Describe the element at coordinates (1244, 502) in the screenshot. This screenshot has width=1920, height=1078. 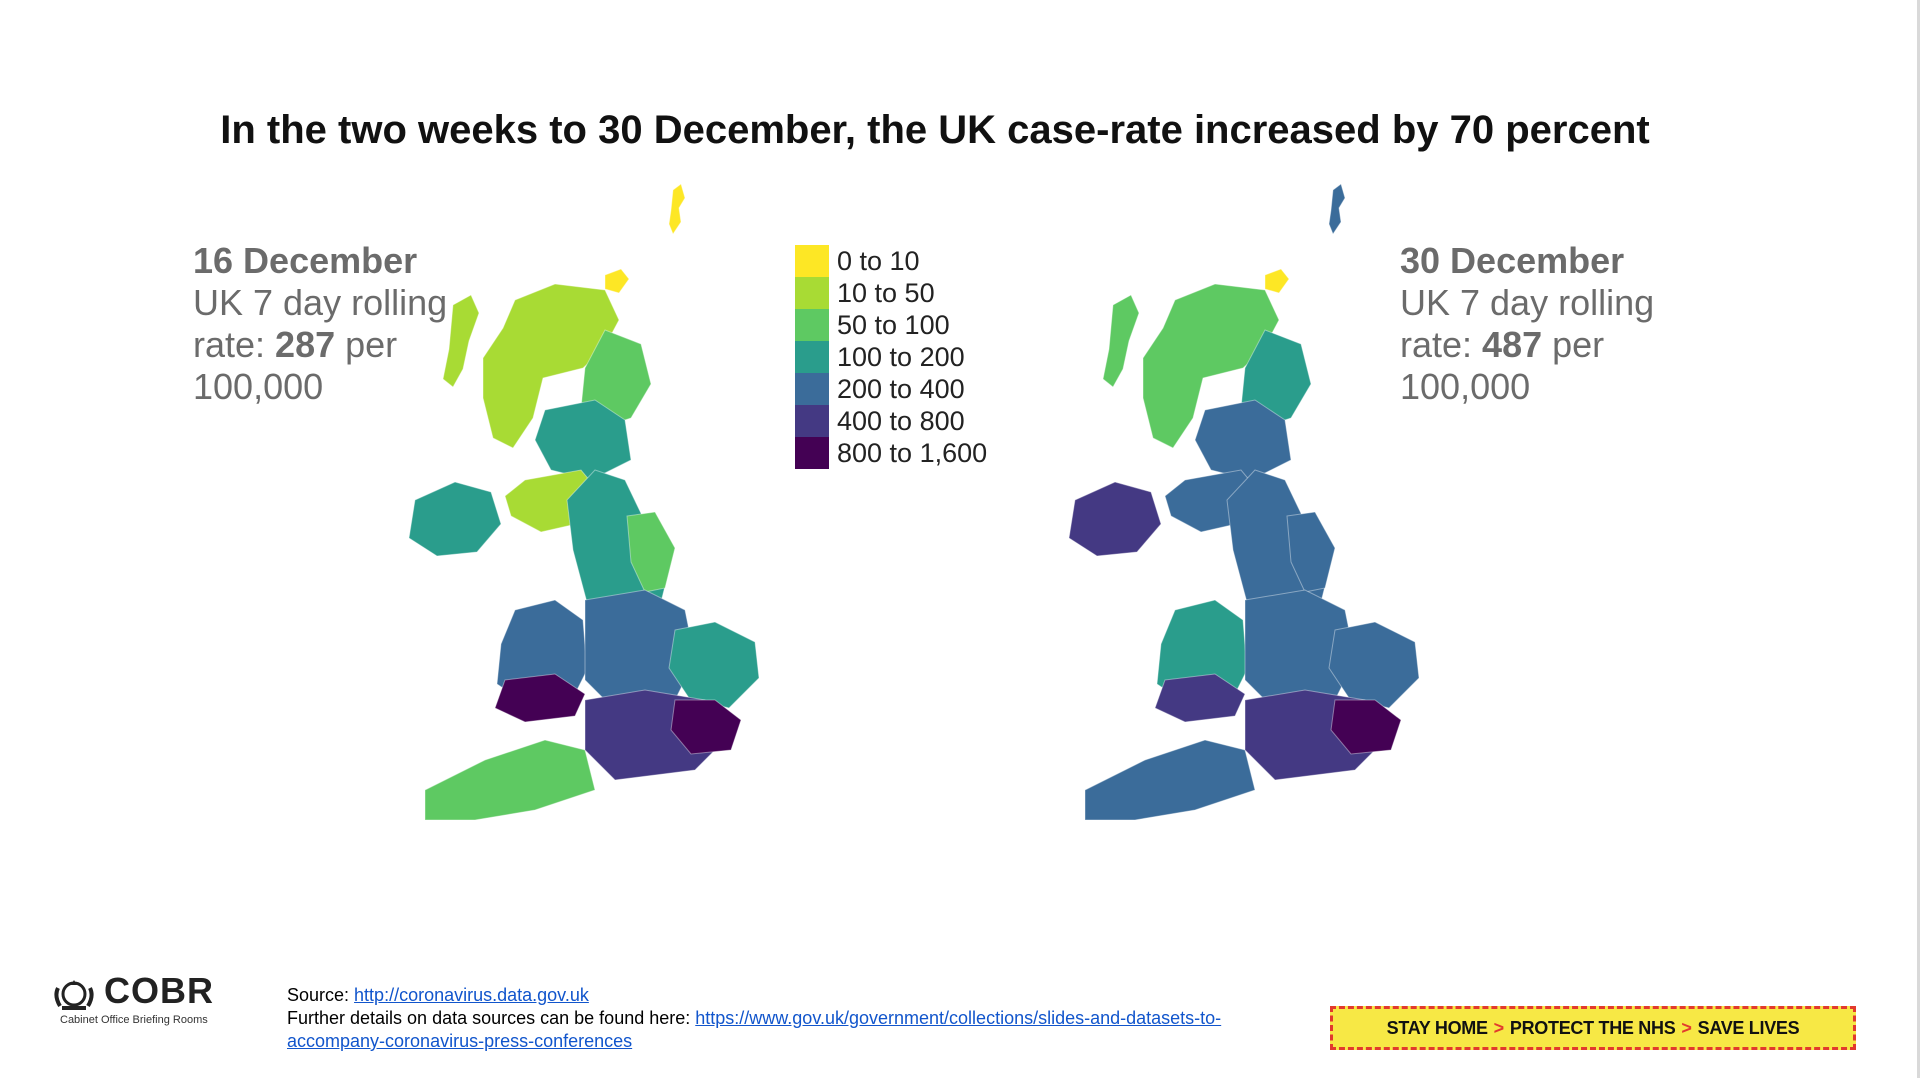
I see `uk-map-30-december` at that location.